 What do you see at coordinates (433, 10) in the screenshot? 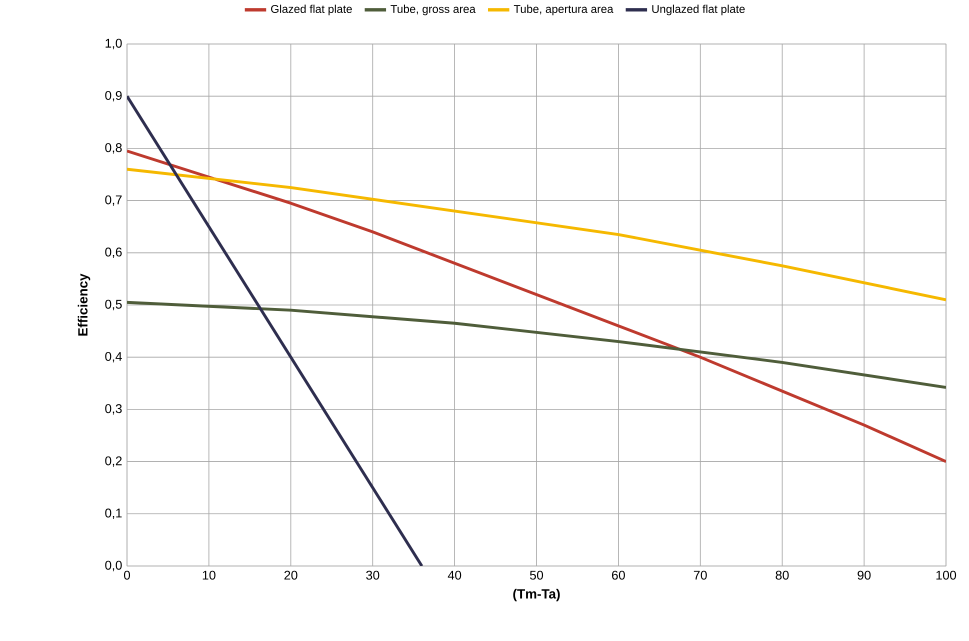
I see `legend-label: Tube, gross area` at bounding box center [433, 10].